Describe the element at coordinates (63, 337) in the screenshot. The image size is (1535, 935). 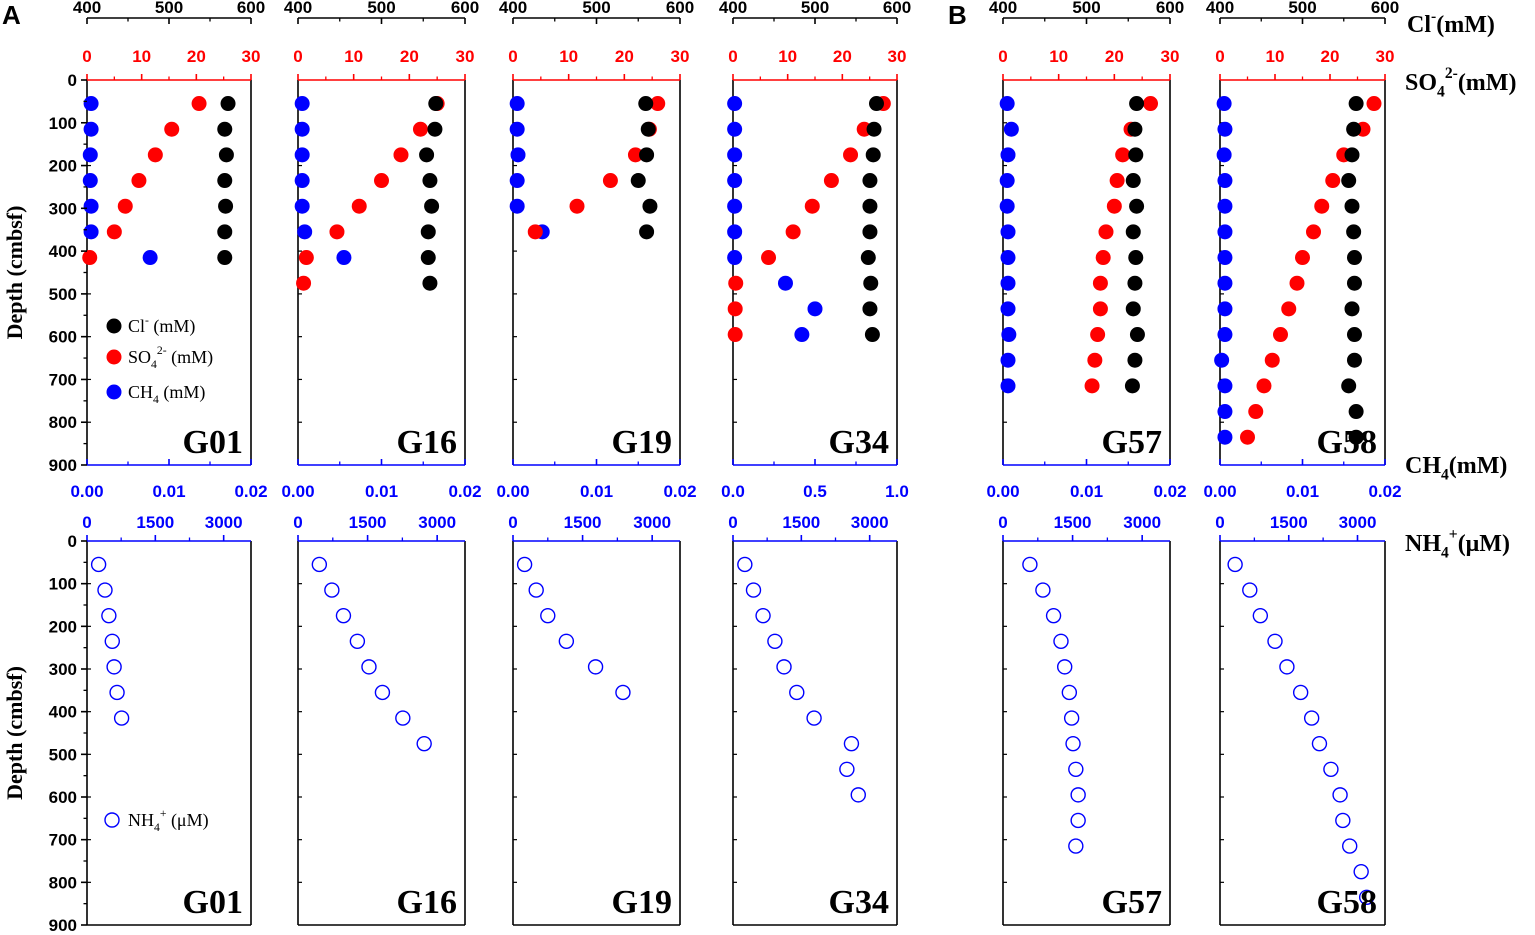
I see `depth-tick-label: 600` at that location.